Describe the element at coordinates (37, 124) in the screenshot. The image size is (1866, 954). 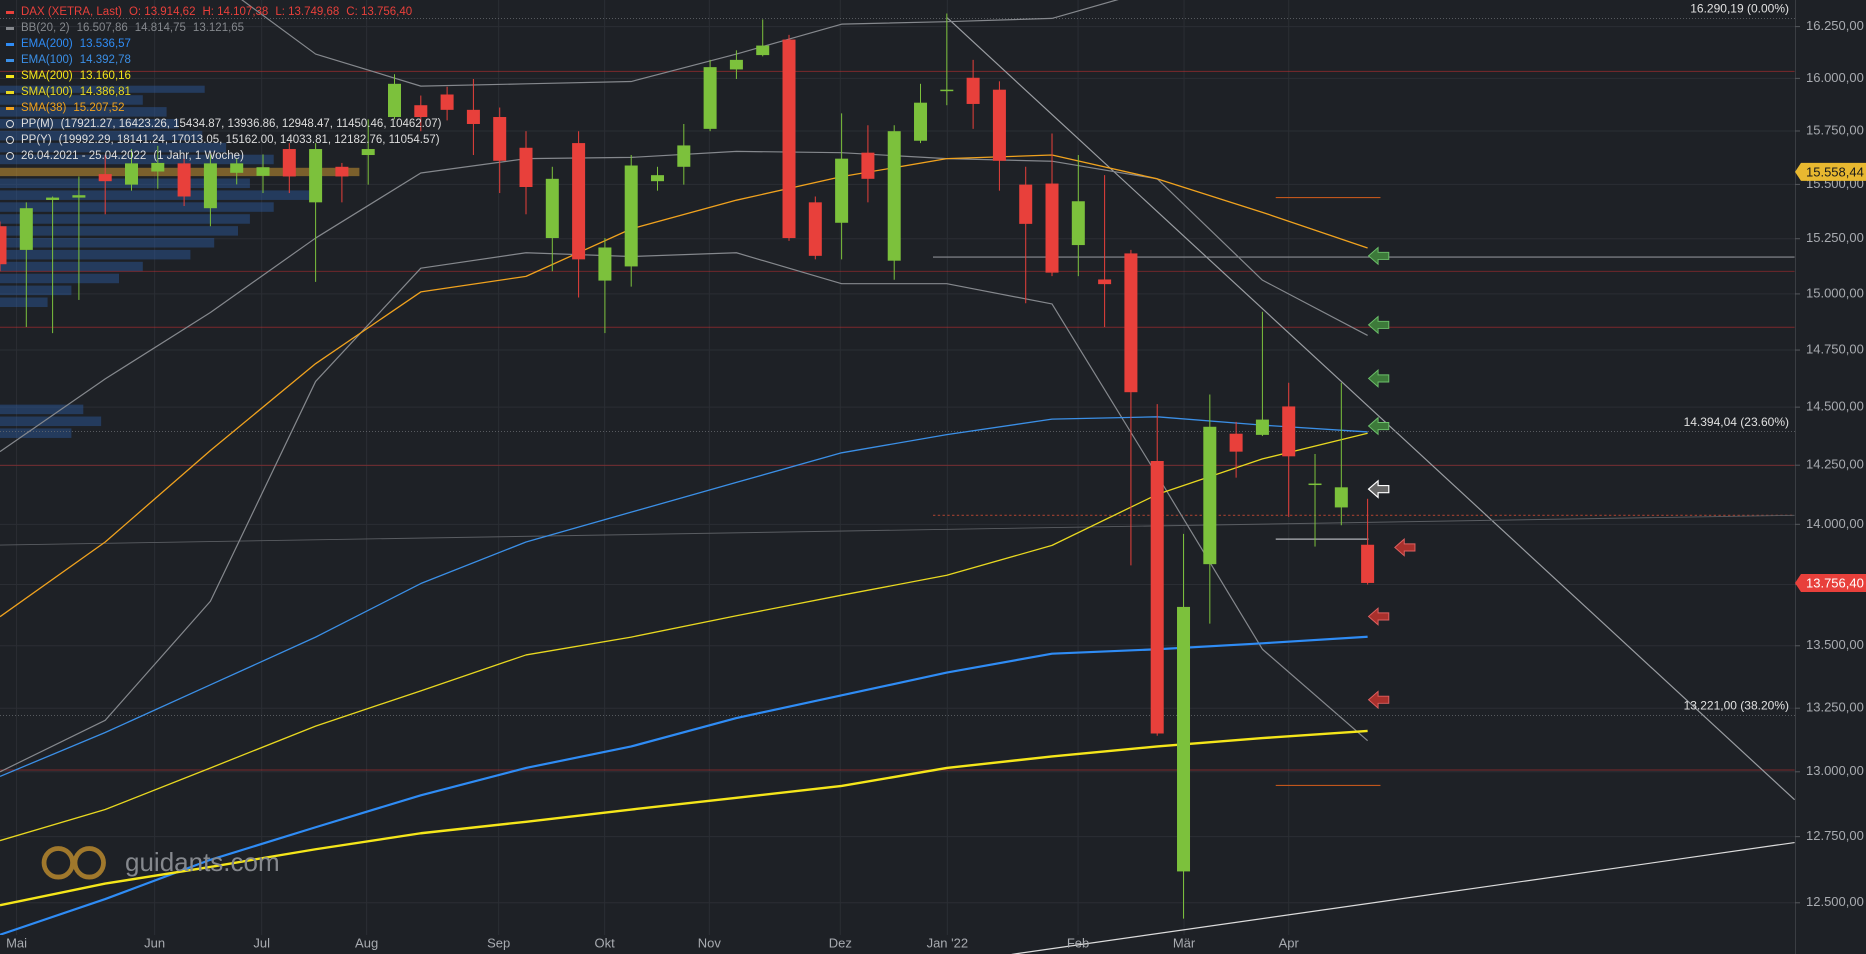
I see `legend-label: PP(M)` at that location.